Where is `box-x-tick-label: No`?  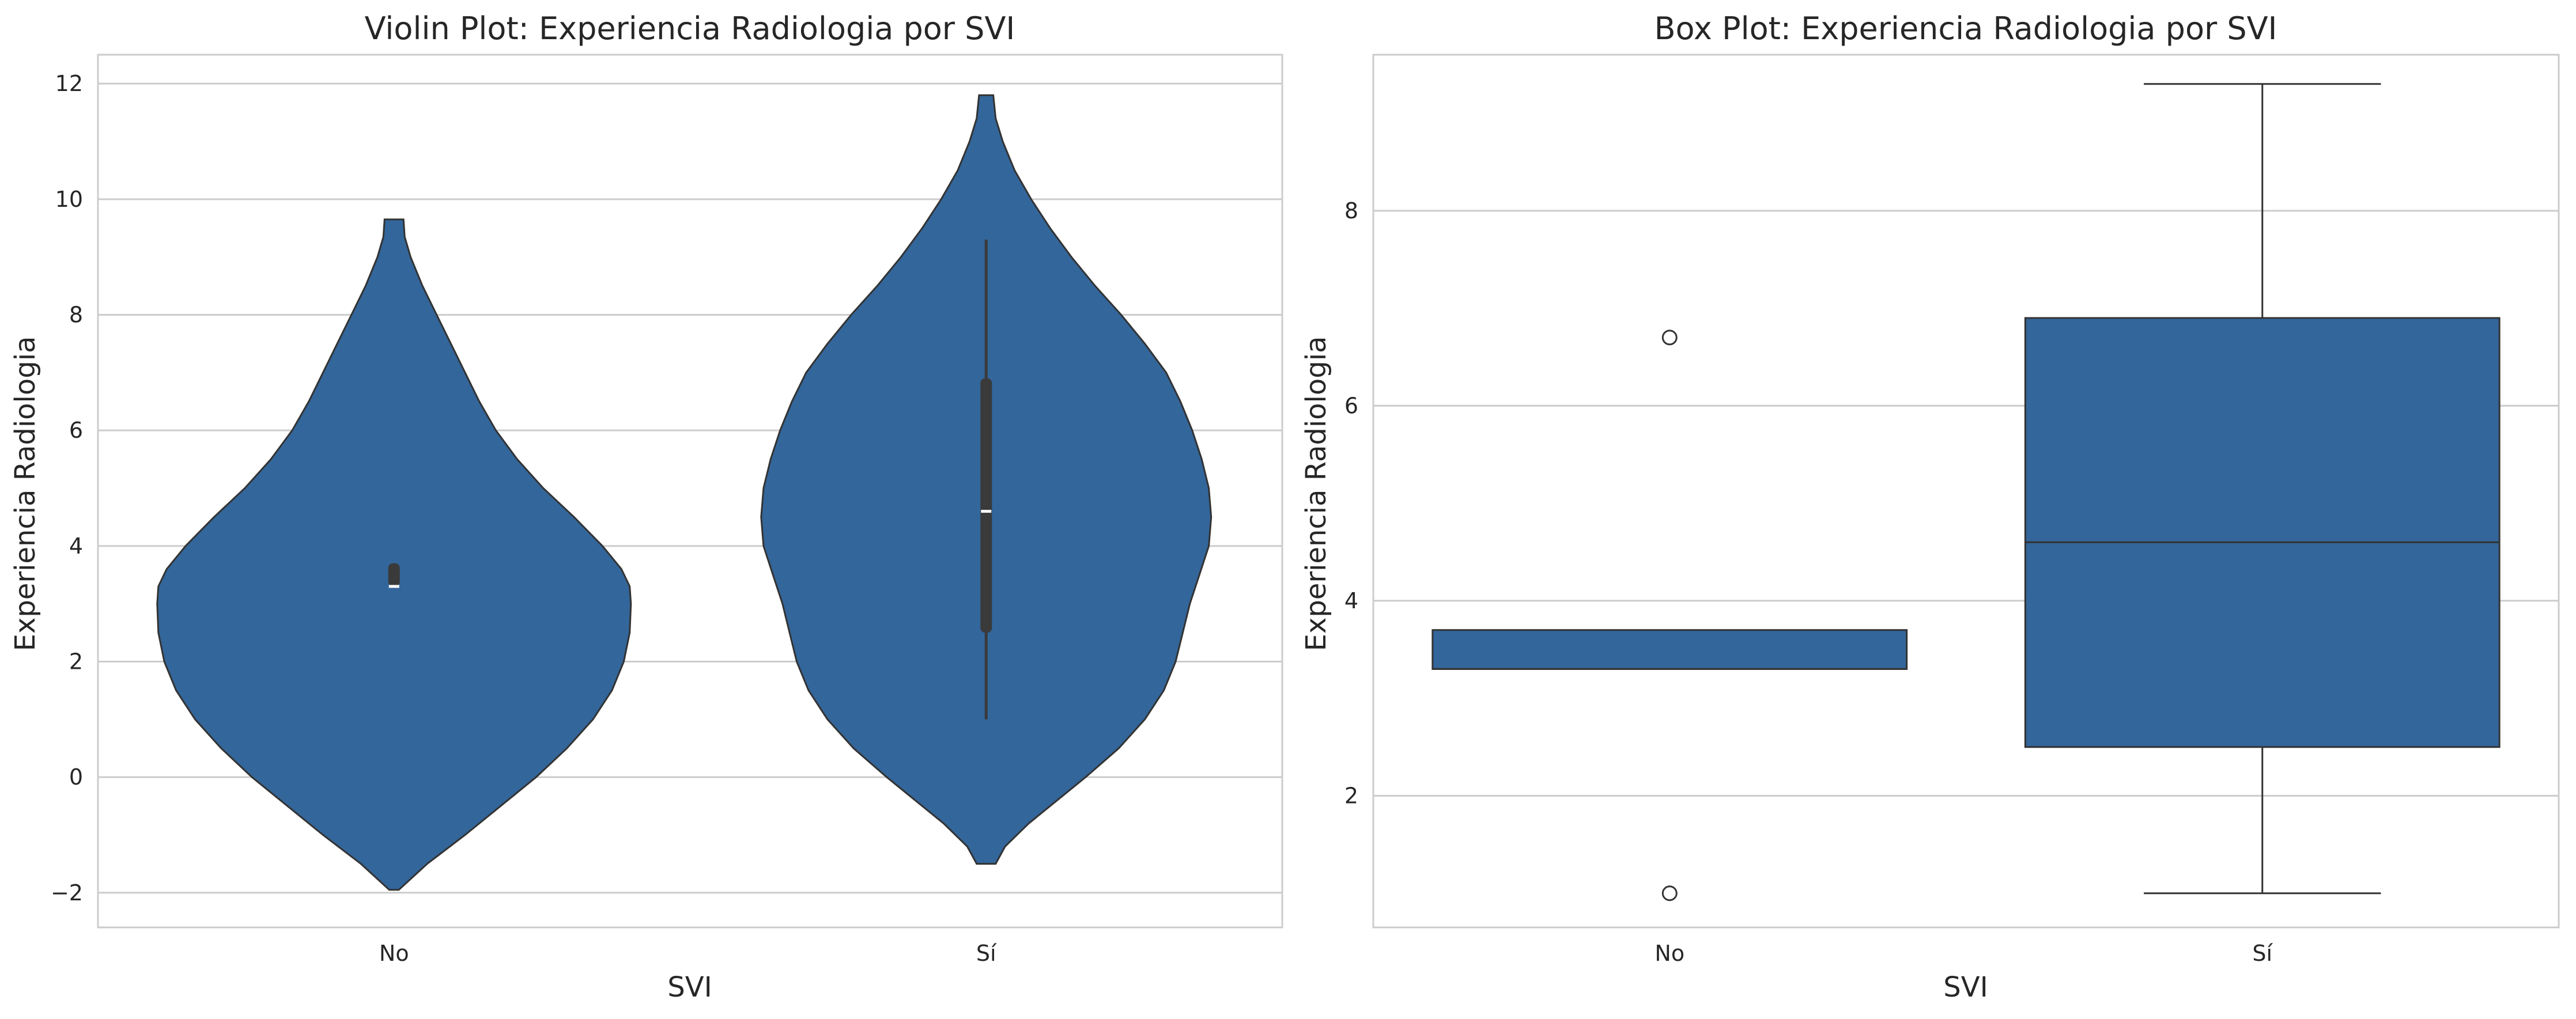 box-x-tick-label: No is located at coordinates (1669, 953).